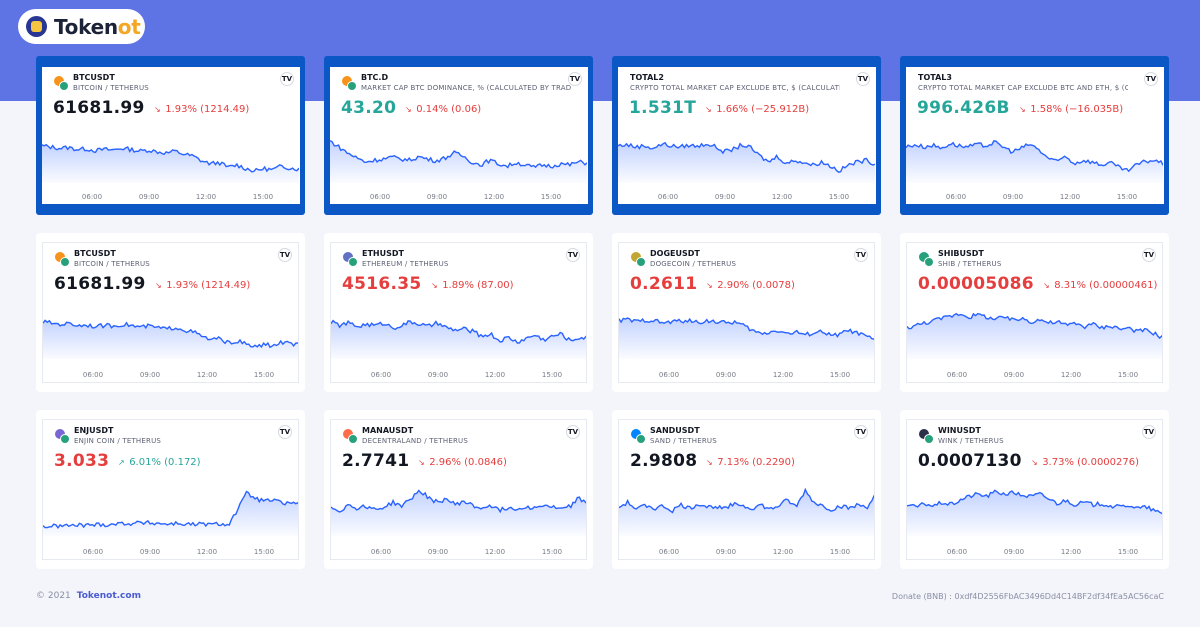  Describe the element at coordinates (376, 461) in the screenshot. I see `ticker-price: 2.7741` at that location.